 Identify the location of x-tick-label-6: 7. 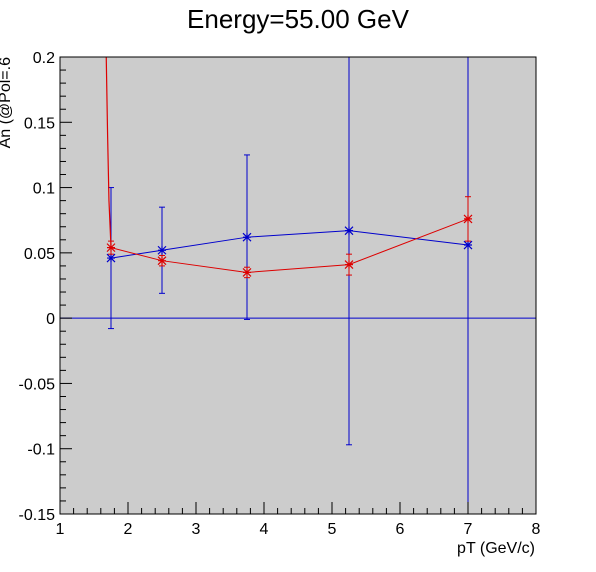
(468, 529).